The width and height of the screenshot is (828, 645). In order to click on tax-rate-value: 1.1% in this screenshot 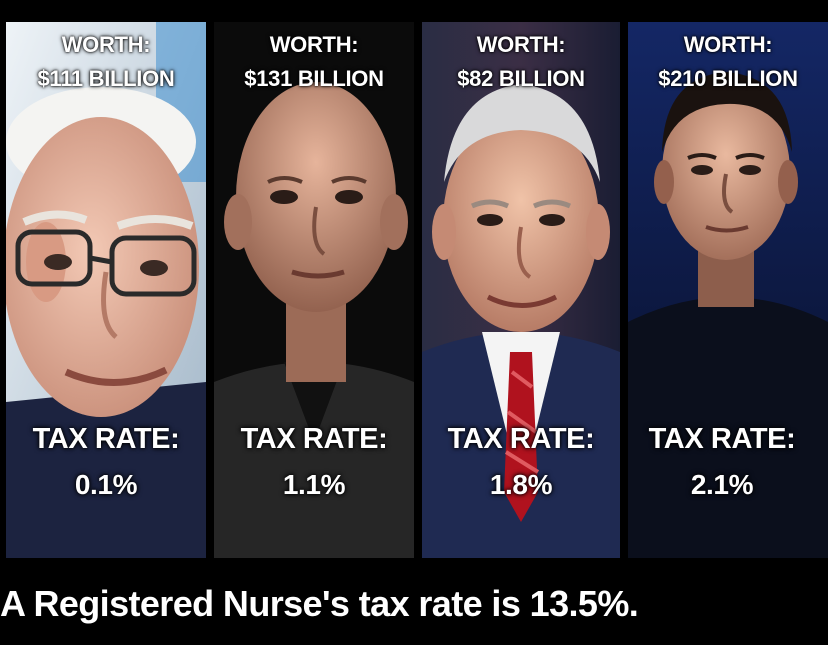, I will do `click(314, 484)`.